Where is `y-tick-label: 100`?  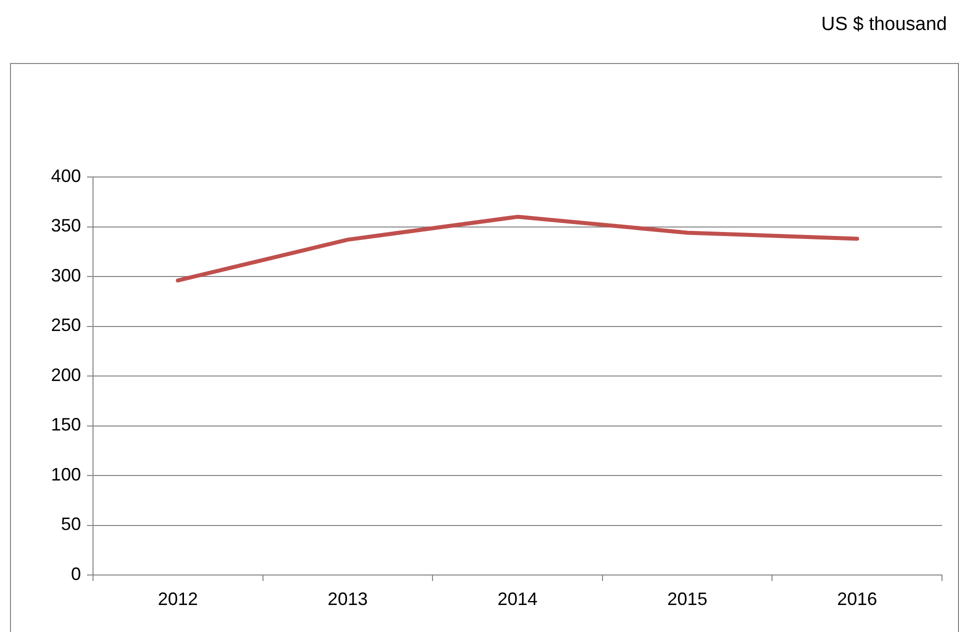
y-tick-label: 100 is located at coordinates (65, 474).